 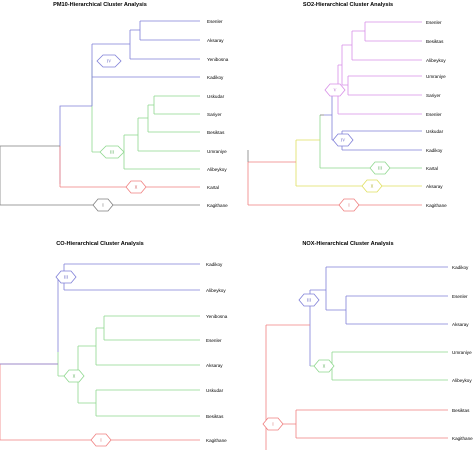 I want to click on cluster-v-branches, so click(x=377, y=68).